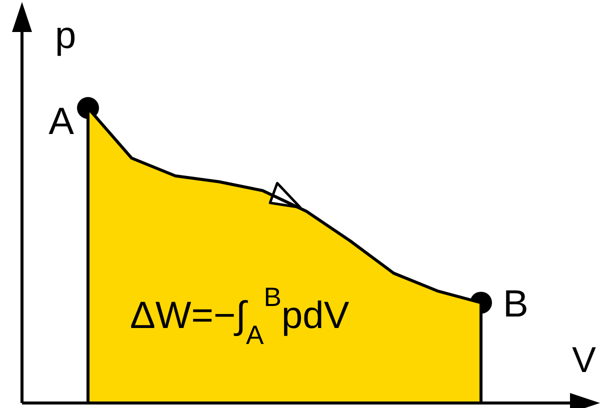 This screenshot has height=408, width=600. What do you see at coordinates (240, 316) in the screenshot?
I see `annotation: ΔW=−∫$_{A}$$^{B}$pdV` at bounding box center [240, 316].